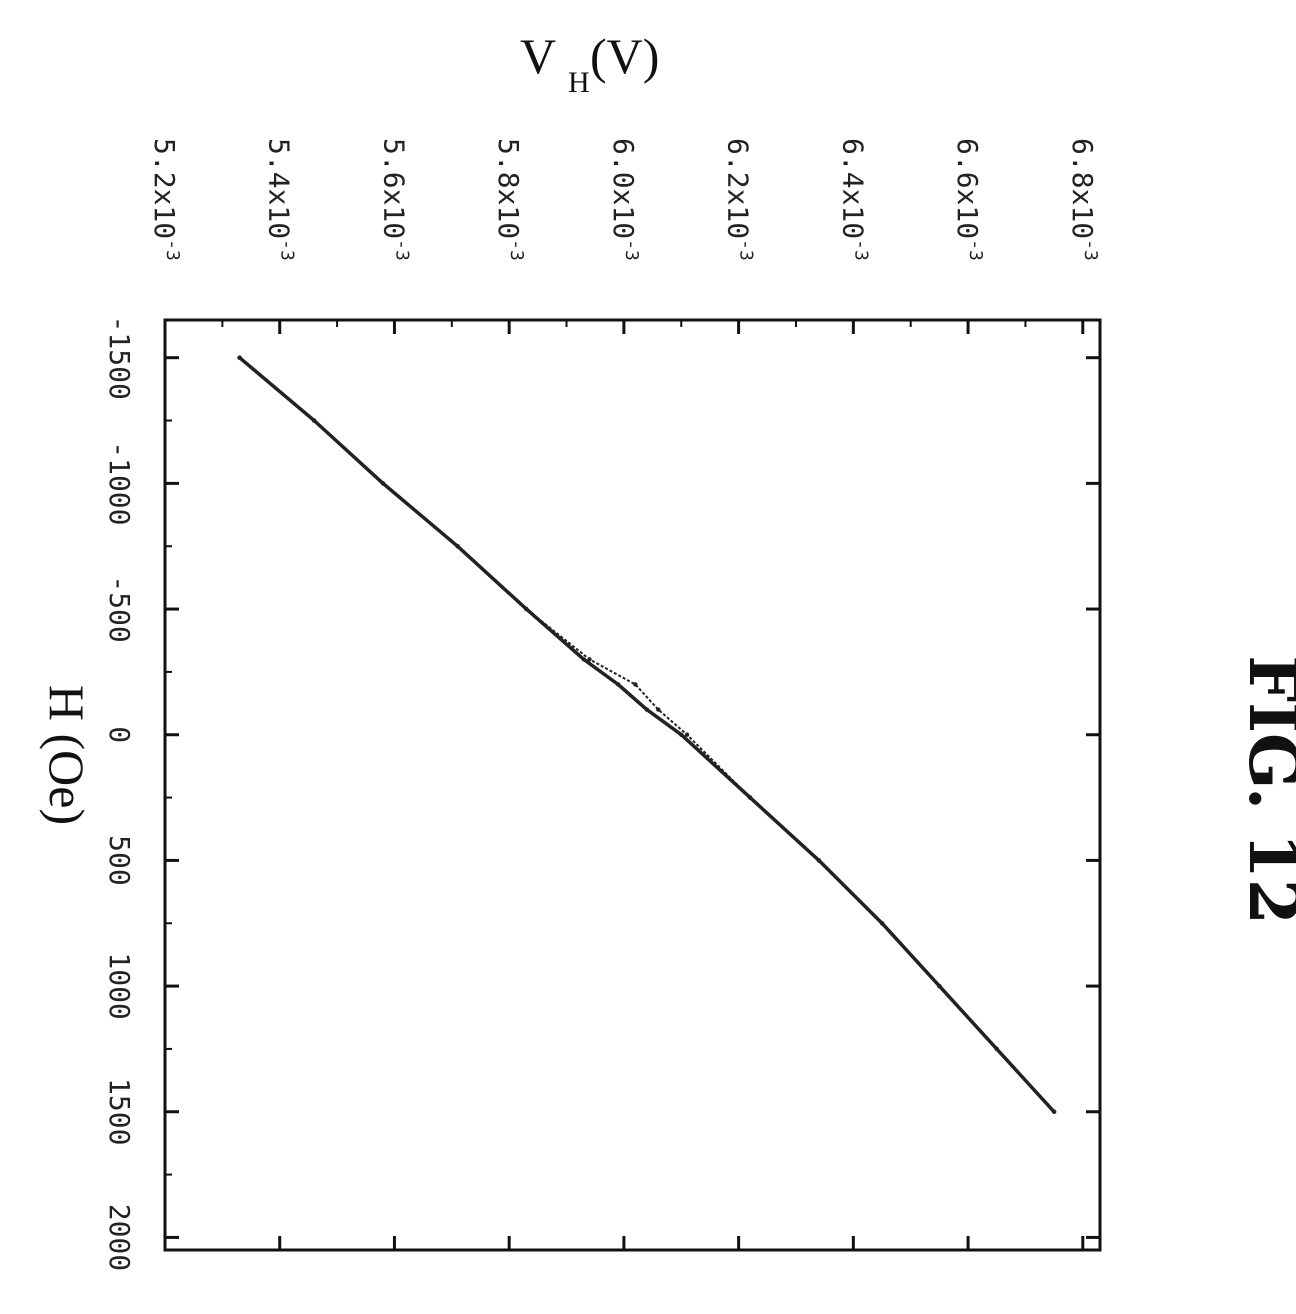 The height and width of the screenshot is (1314, 1296). What do you see at coordinates (579, 82) in the screenshot?
I see `y-axis-title-subscript: H` at bounding box center [579, 82].